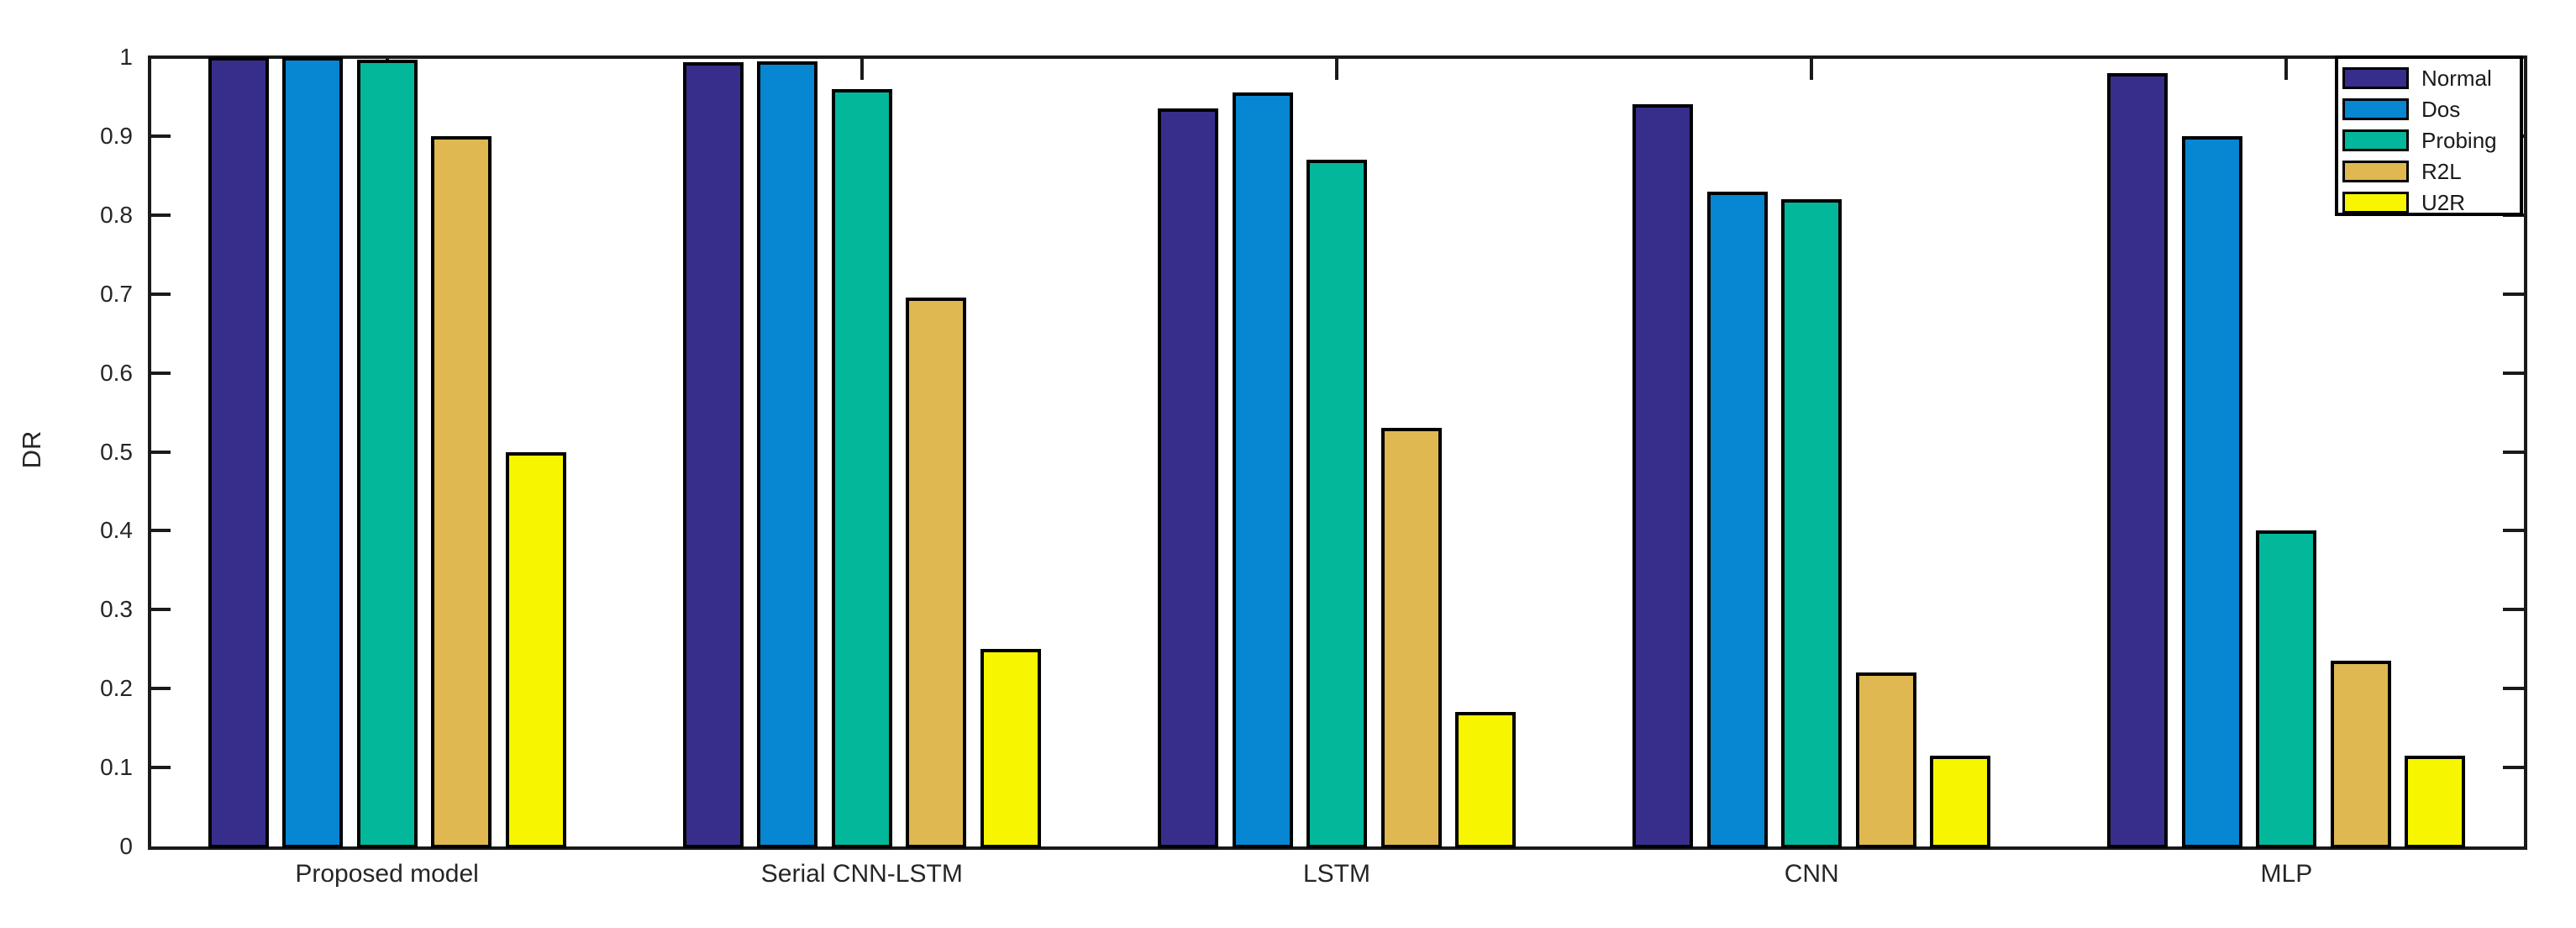 Image resolution: width=2576 pixels, height=928 pixels. What do you see at coordinates (2456, 78) in the screenshot?
I see `legend-label: Normal` at bounding box center [2456, 78].